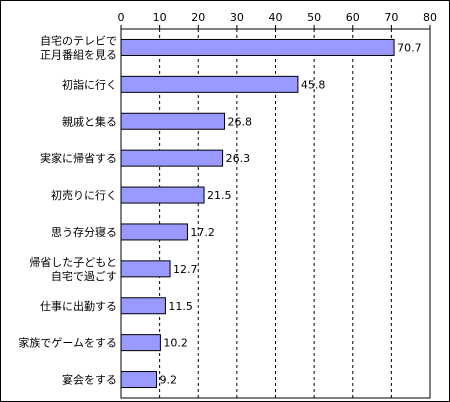  Describe the element at coordinates (430, 17) in the screenshot. I see `tick-label-x: 80` at that location.